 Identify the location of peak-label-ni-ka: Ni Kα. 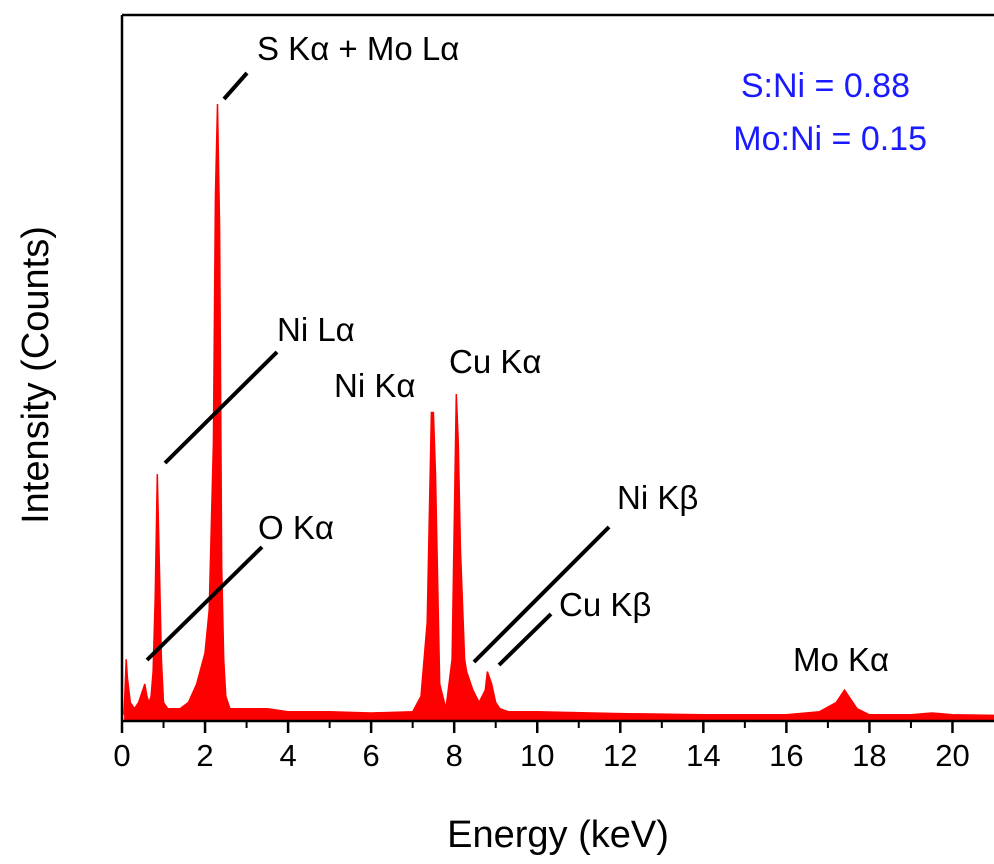
(374, 385).